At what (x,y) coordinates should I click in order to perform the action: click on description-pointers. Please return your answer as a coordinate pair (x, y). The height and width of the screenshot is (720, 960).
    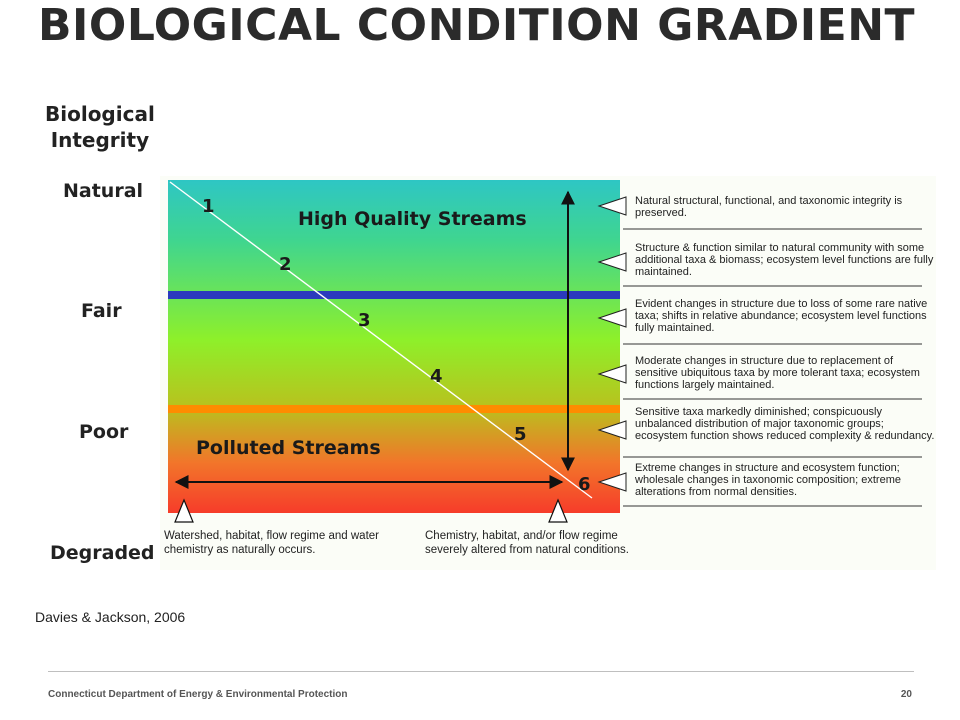
    Looking at the image, I should click on (612, 344).